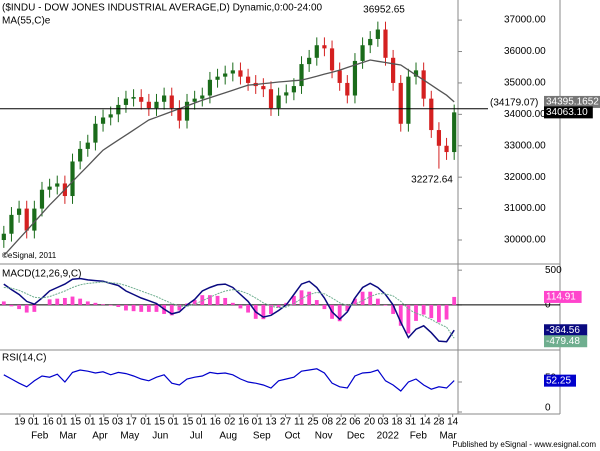 The image size is (600, 451). I want to click on month-label: Nov, so click(324, 436).